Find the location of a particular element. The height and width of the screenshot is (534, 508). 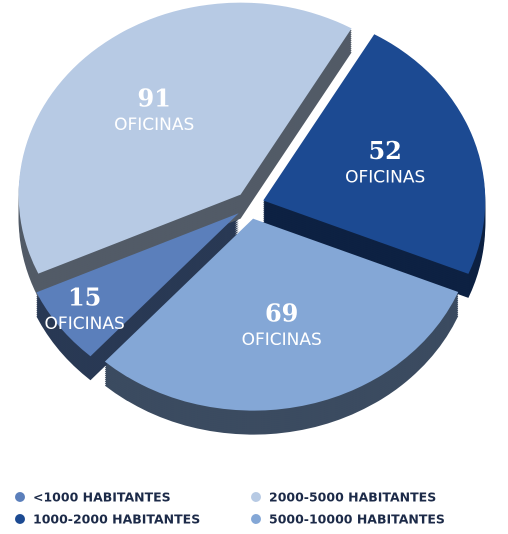

slice-value: 52 is located at coordinates (384, 150).